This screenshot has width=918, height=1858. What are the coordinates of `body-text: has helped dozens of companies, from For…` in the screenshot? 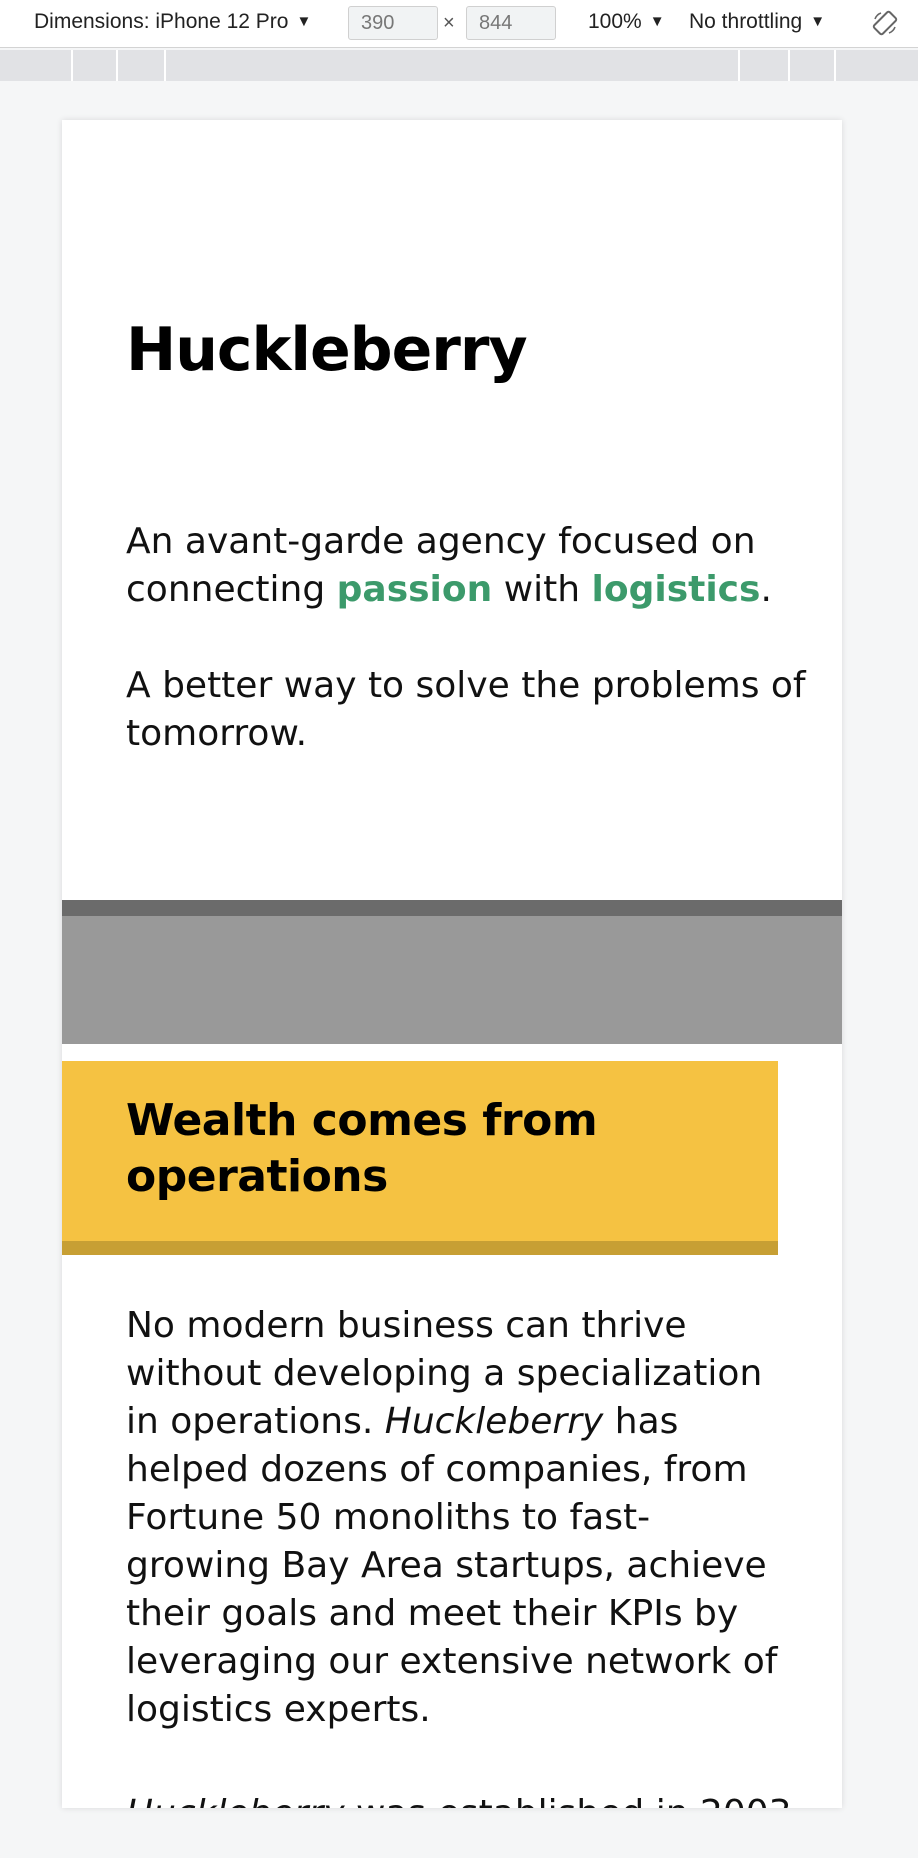 It's located at (452, 1565).